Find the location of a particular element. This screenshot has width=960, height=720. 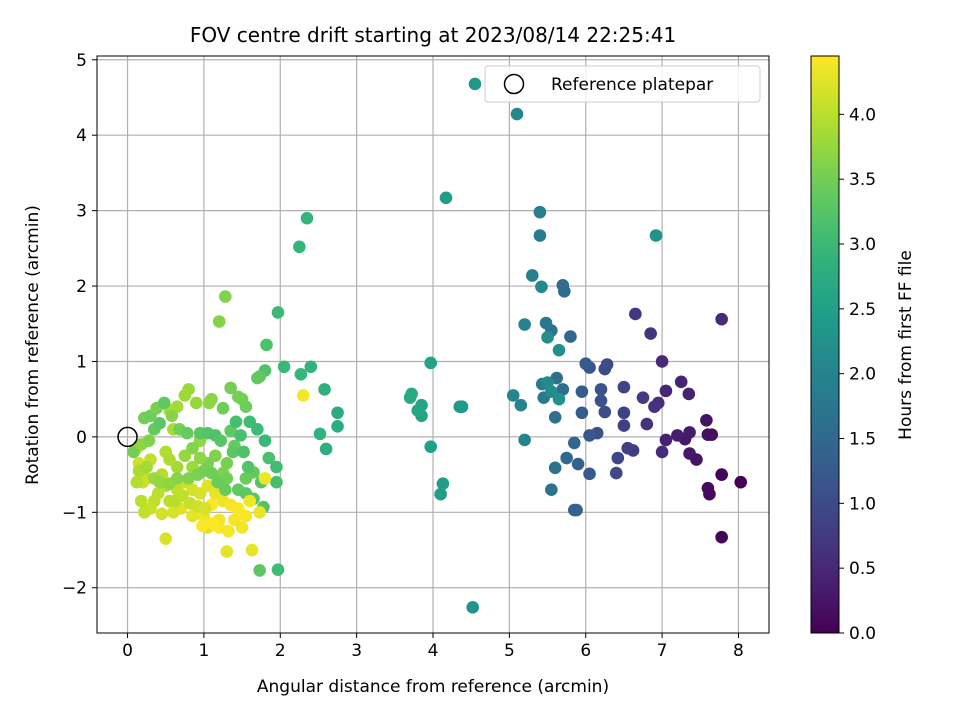

colorbar-label: Hours from first FF file is located at coordinates (906, 345).